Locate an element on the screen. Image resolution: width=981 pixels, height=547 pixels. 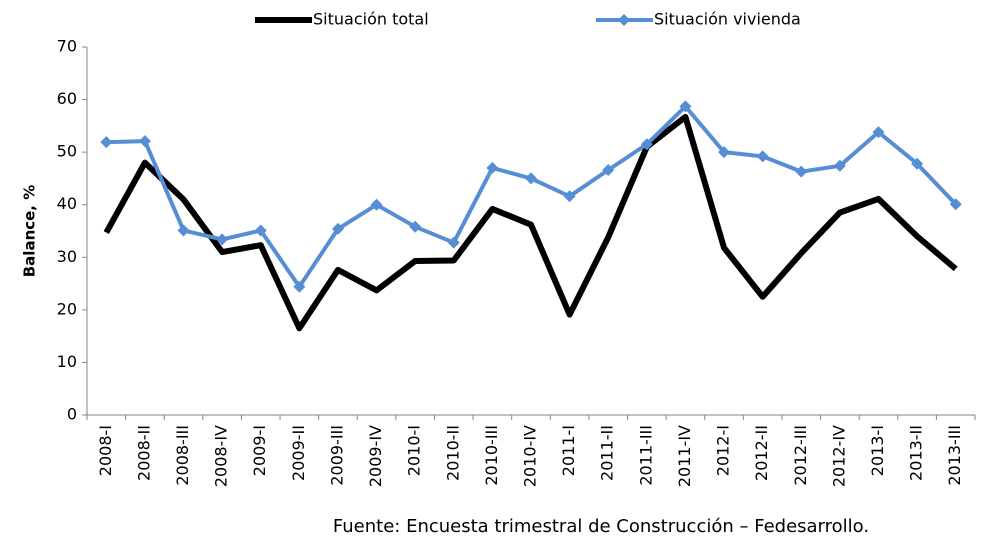
y-tick-label: 70 is located at coordinates (67, 46).